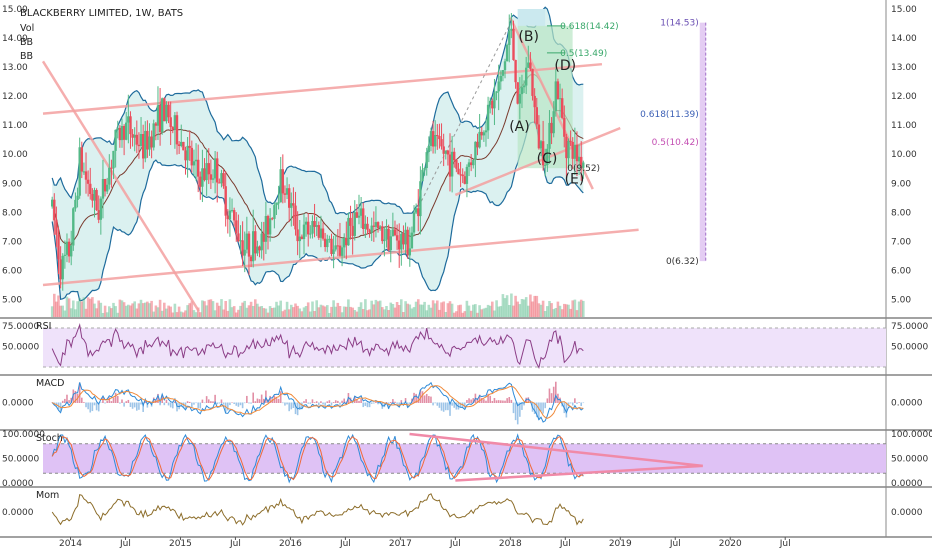  Describe the element at coordinates (904, 97) in the screenshot. I see `price-tick-label: 12.00` at that location.